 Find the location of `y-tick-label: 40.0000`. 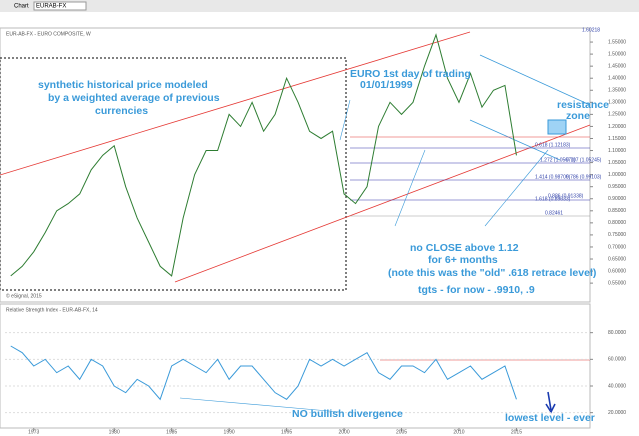

y-tick-label: 40.0000 is located at coordinates (617, 386).